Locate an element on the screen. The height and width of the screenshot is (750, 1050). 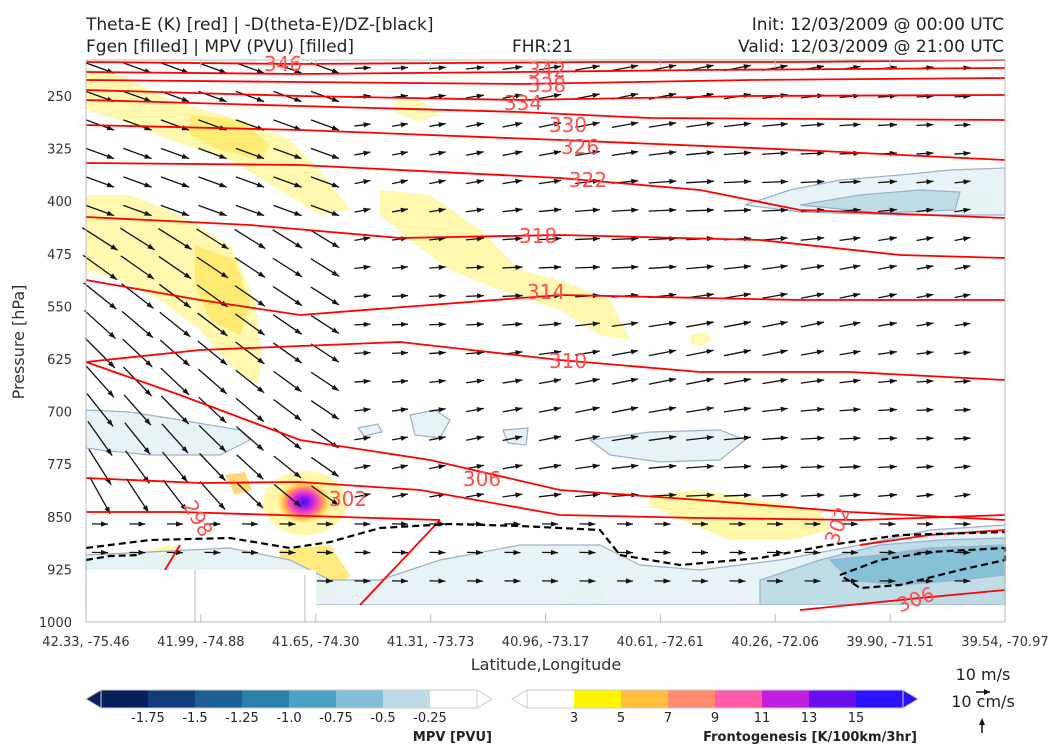
x-tick-label: 40.26, -72.06 is located at coordinates (775, 642).